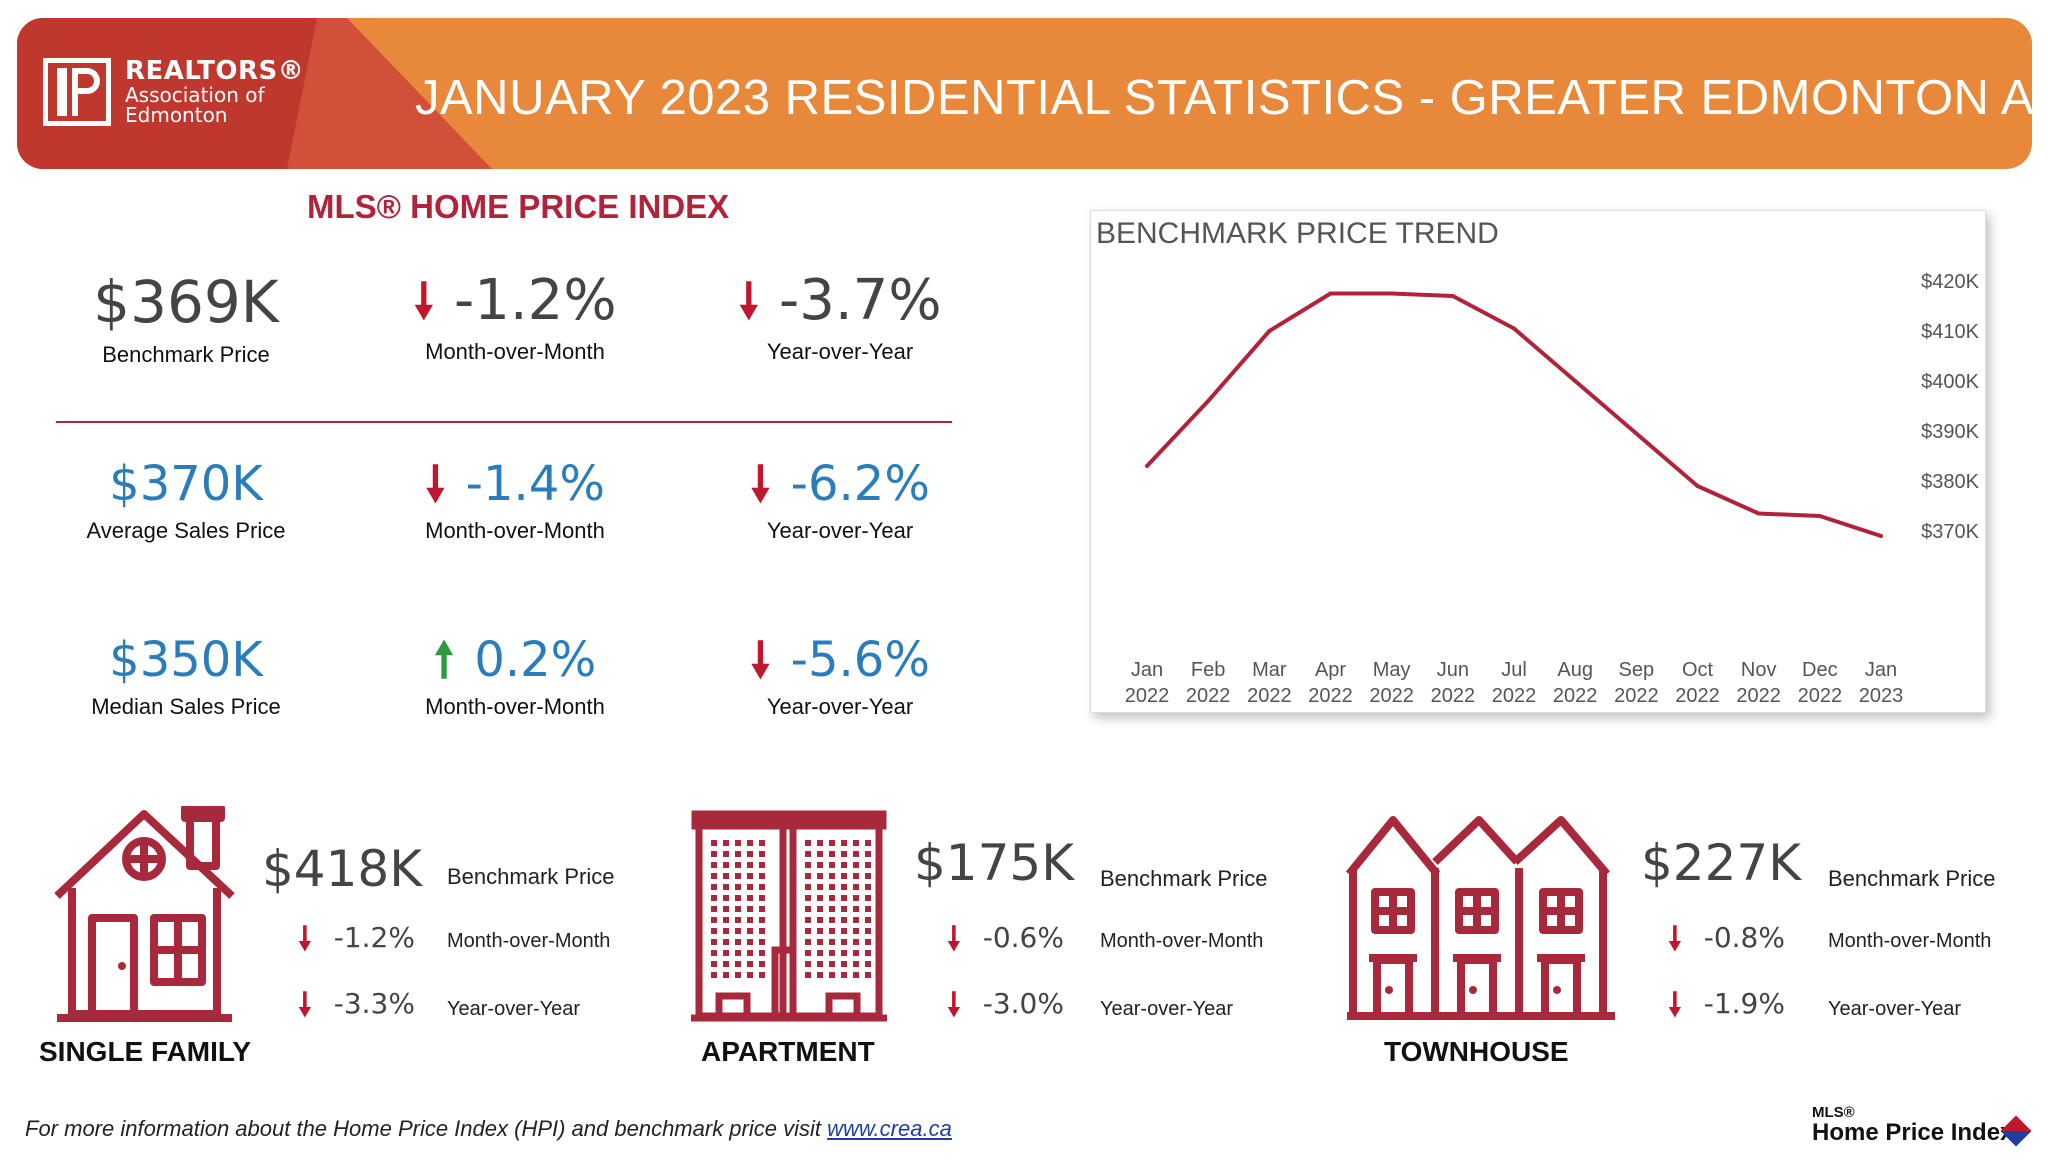 The width and height of the screenshot is (2048, 1168). What do you see at coordinates (195, 94) in the screenshot?
I see `logo-line-2: Association of` at bounding box center [195, 94].